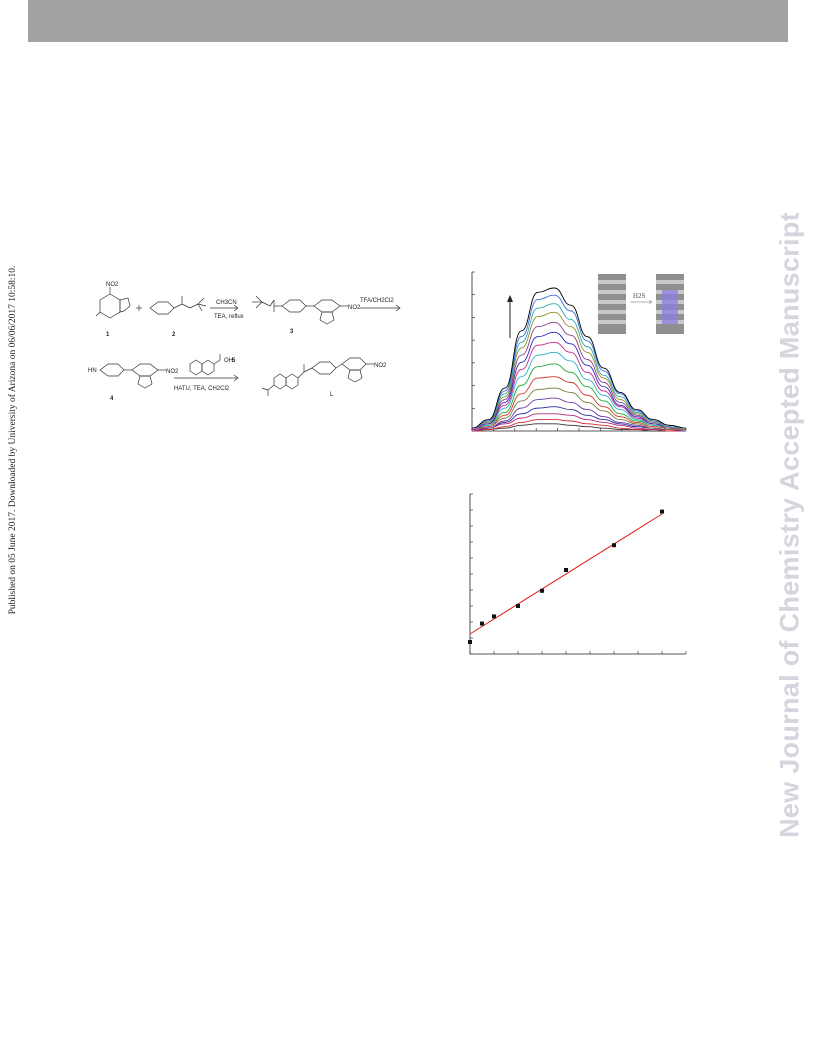 The height and width of the screenshot is (1056, 816). I want to click on compound-3-nitro: NO2, so click(354, 308).